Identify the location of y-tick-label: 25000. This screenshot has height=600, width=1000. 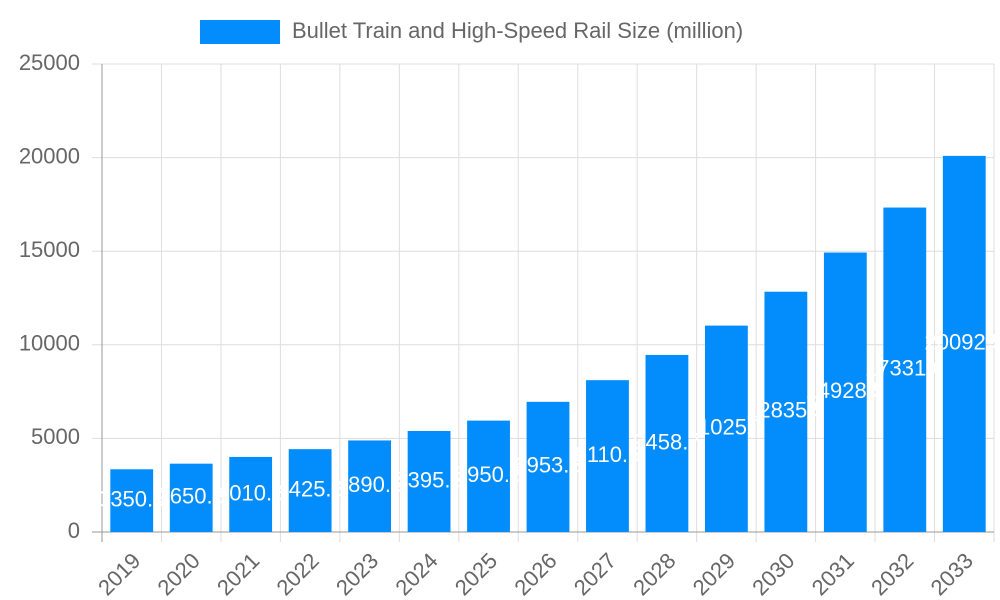
(49, 62).